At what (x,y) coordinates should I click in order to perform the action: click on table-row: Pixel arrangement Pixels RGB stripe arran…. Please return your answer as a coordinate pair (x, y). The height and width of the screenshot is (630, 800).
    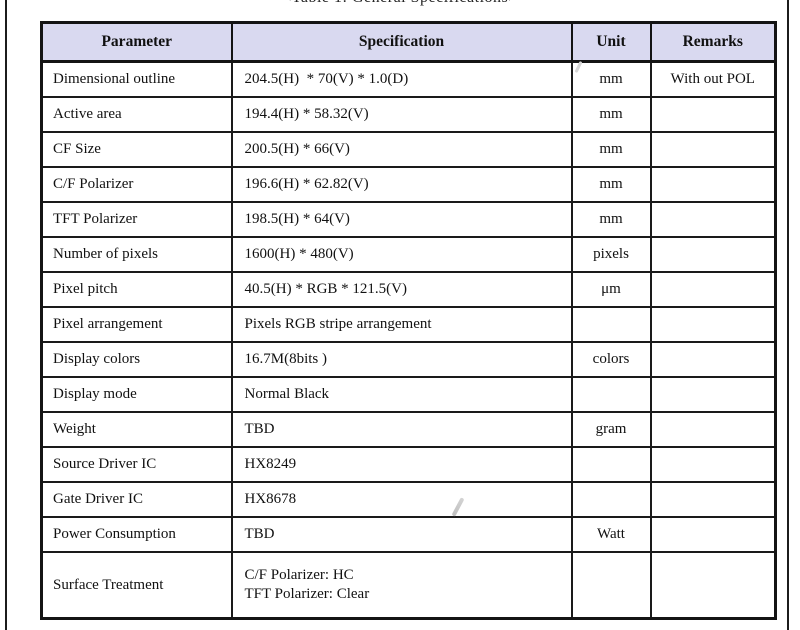
    Looking at the image, I should click on (408, 324).